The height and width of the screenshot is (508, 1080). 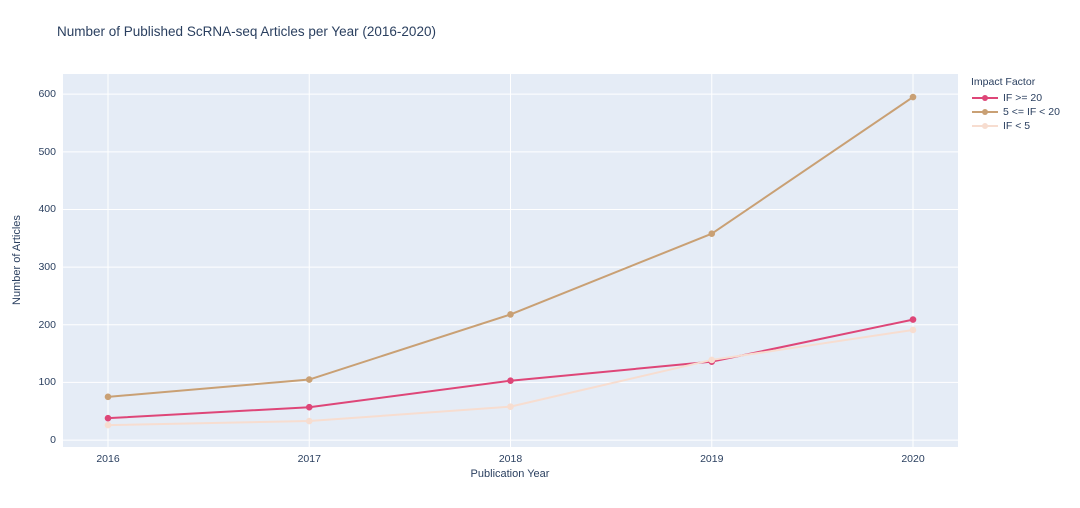 I want to click on y-axis-title: Number of Articles, so click(x=17, y=260).